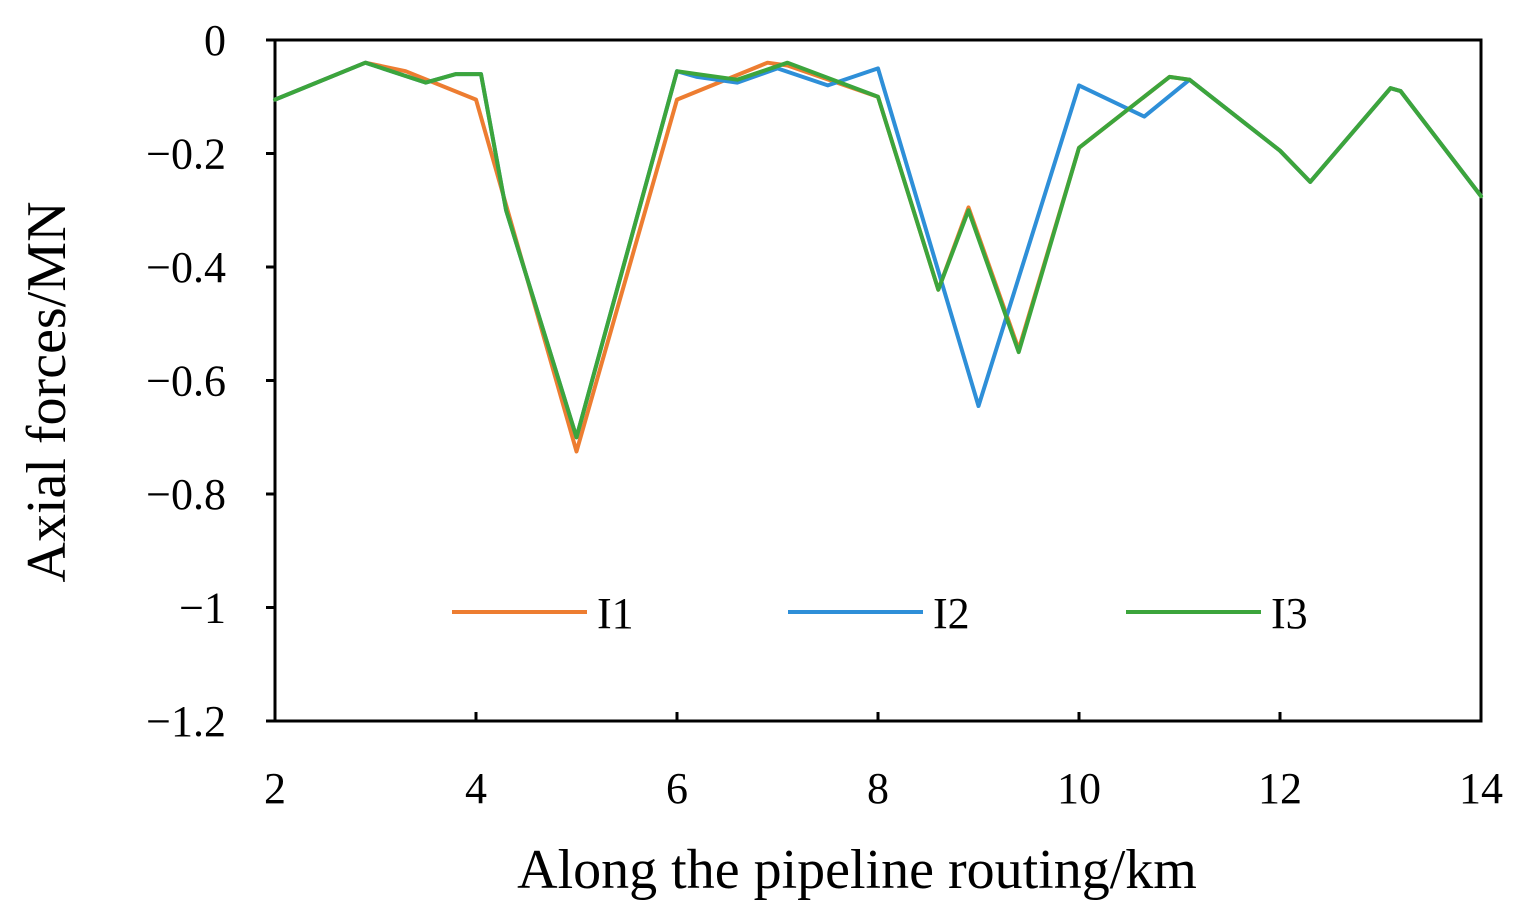 Image resolution: width=1524 pixels, height=922 pixels. Describe the element at coordinates (202, 608) in the screenshot. I see `y-tick-label: −1` at that location.